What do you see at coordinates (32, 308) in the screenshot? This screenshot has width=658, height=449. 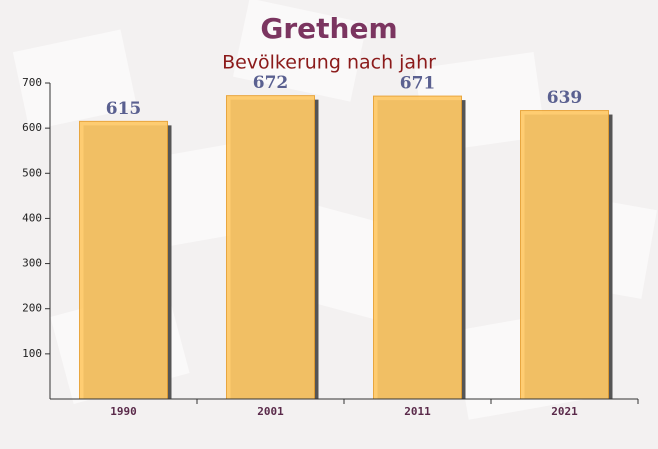 I see `y-tick-label: 200` at bounding box center [32, 308].